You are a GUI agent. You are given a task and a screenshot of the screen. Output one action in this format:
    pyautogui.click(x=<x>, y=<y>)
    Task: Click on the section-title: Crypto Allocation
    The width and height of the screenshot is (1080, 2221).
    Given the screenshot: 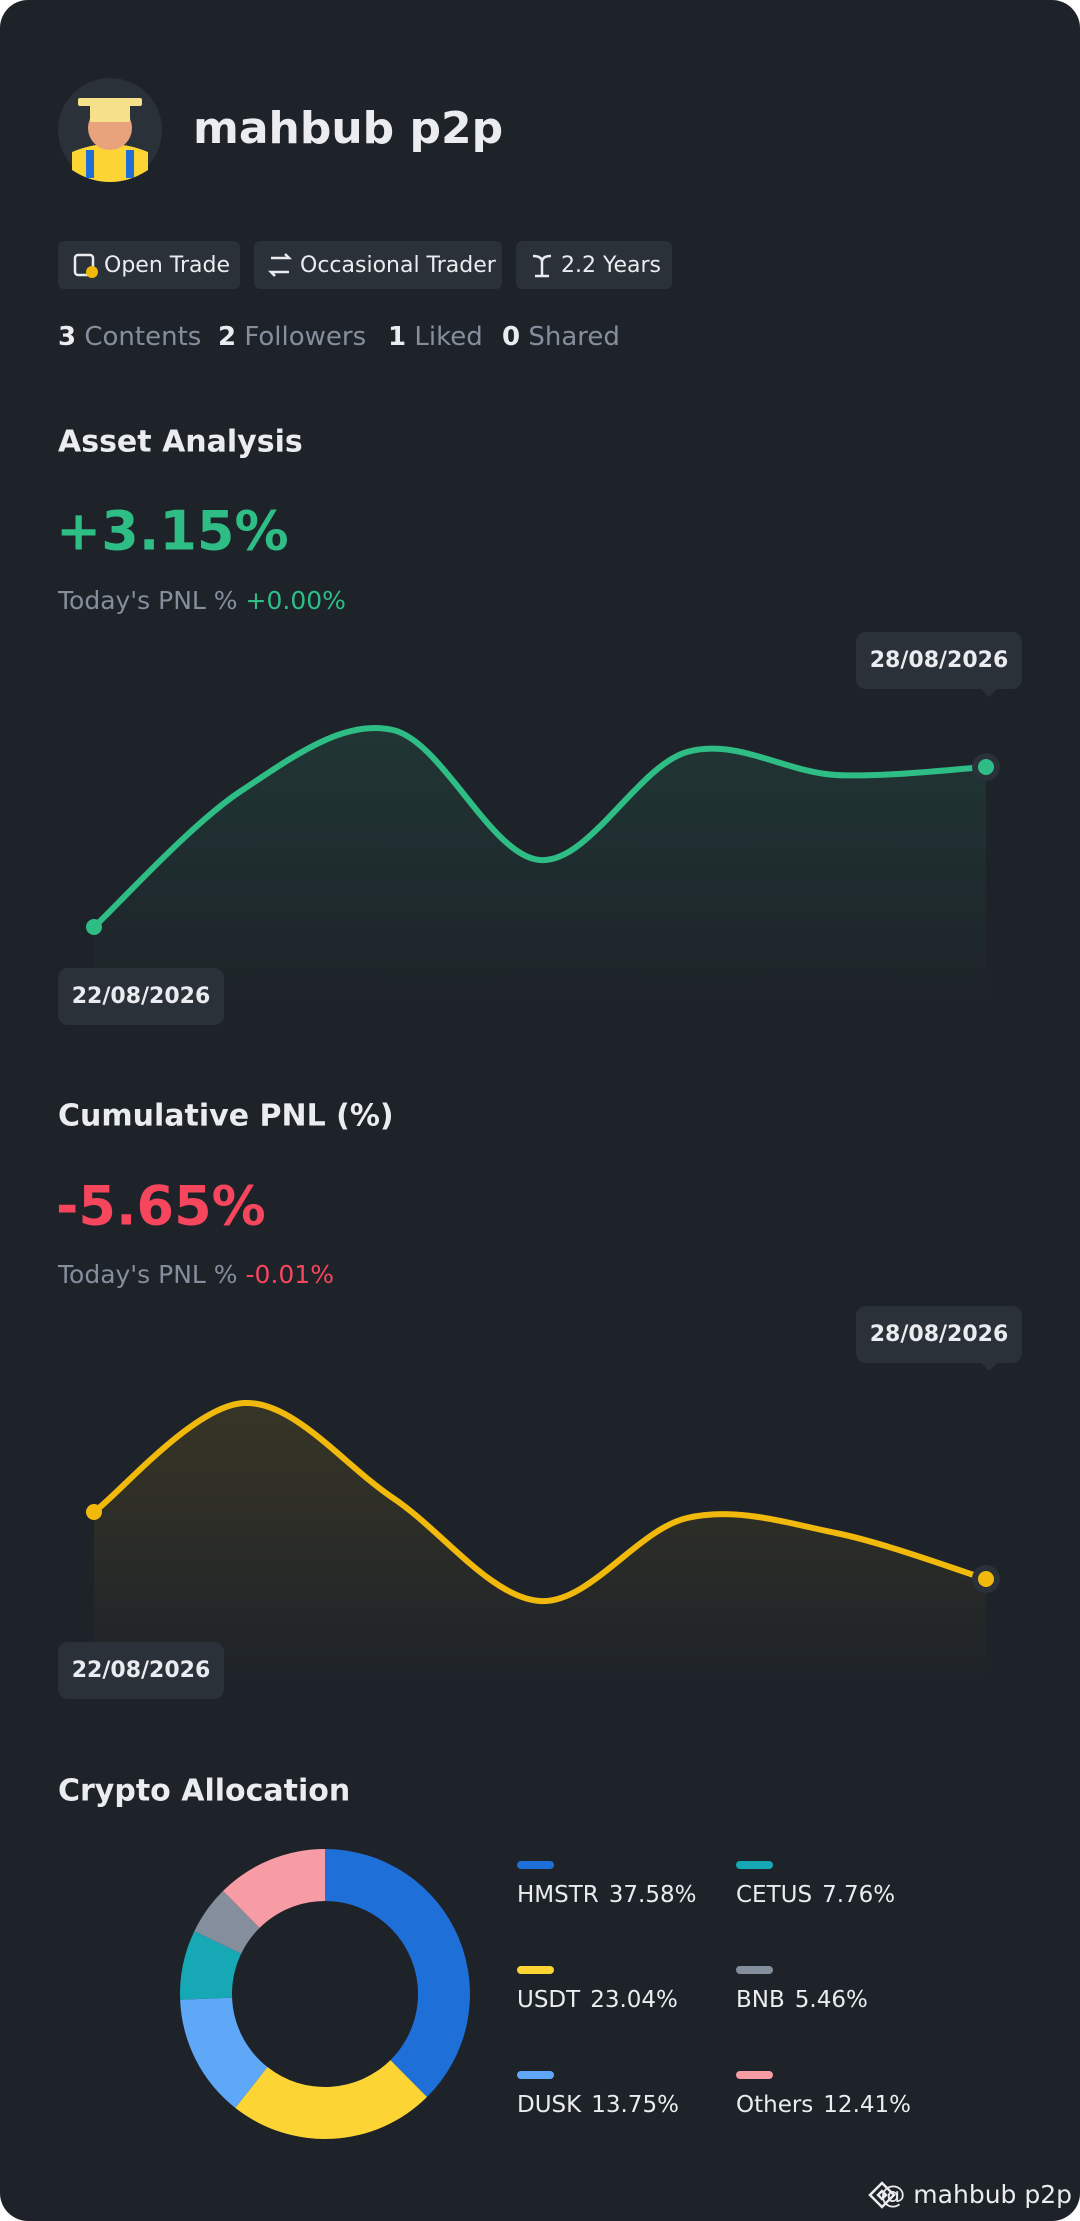 What is the action you would take?
    pyautogui.click(x=204, y=1791)
    